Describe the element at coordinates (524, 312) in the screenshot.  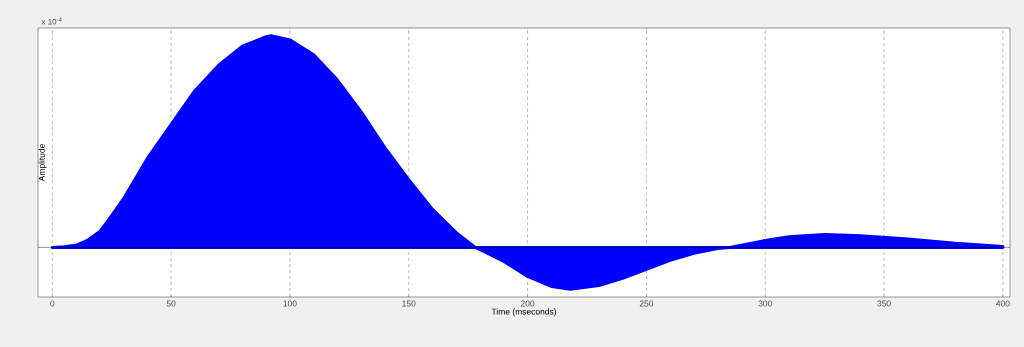
I see `x-axis-title: Time (mseconds)` at that location.